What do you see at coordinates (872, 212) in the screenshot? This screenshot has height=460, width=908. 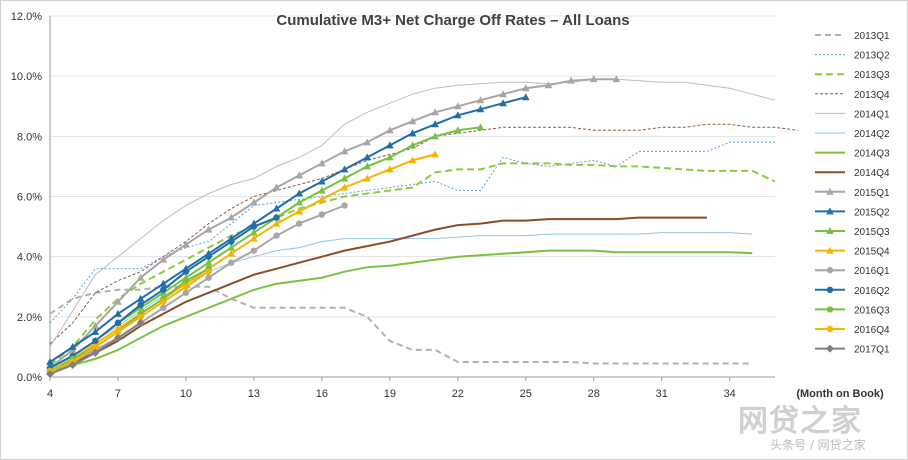 I see `legend-label: 2015Q2` at bounding box center [872, 212].